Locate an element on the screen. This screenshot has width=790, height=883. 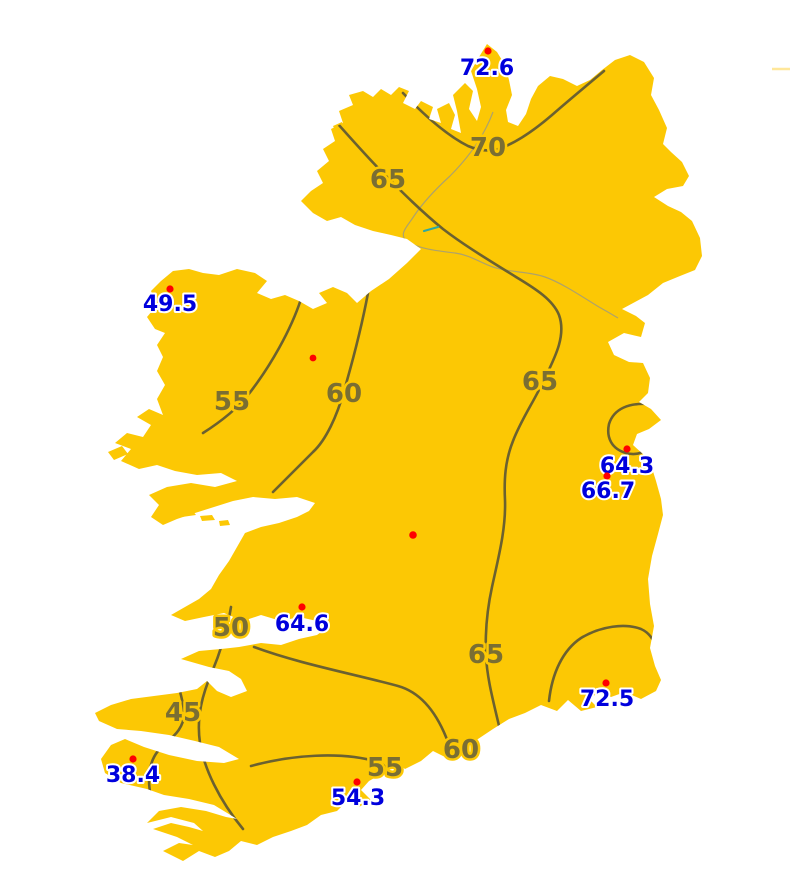
contour-label-60-south: 60 is located at coordinates (461, 750).